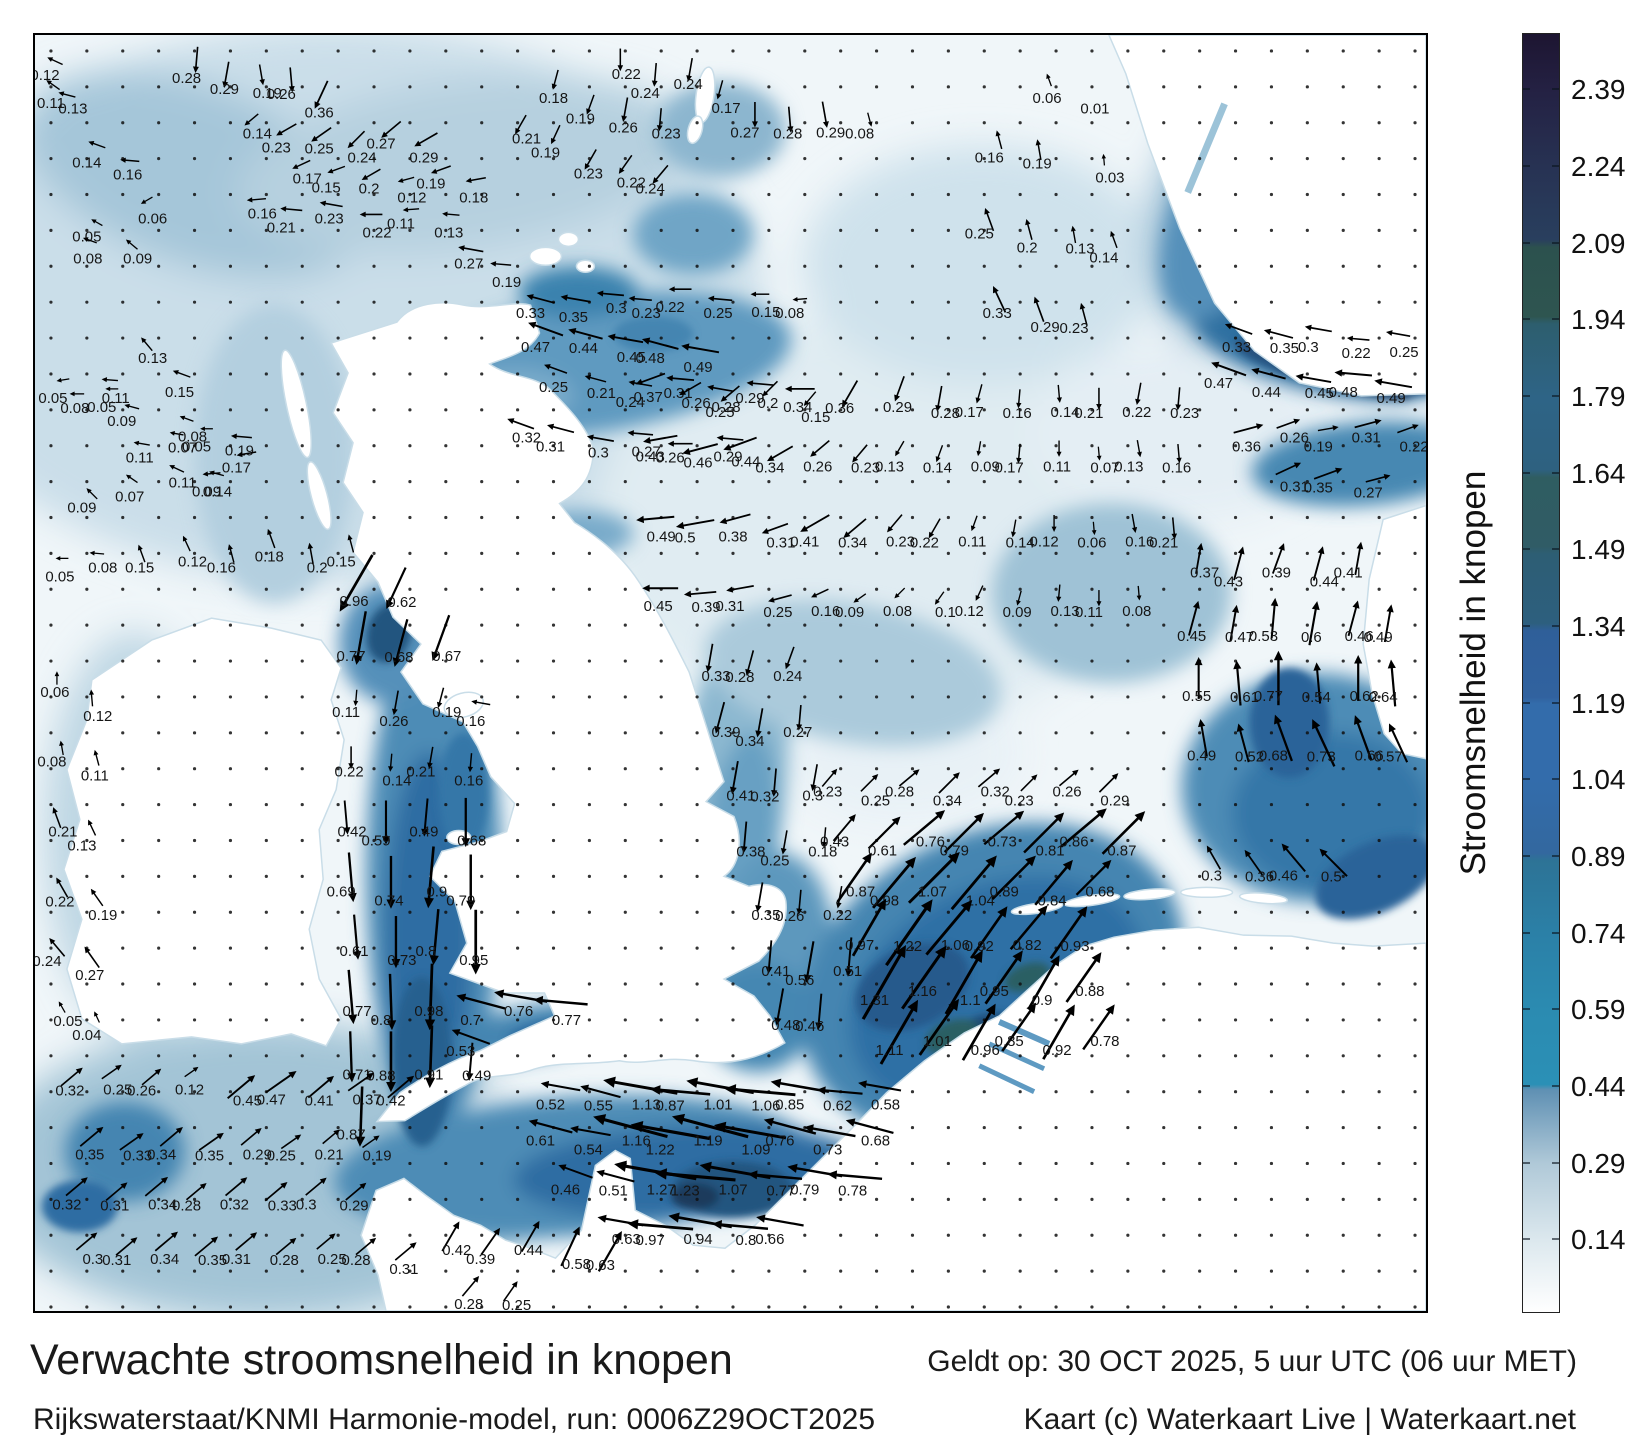 The height and width of the screenshot is (1450, 1650). Describe the element at coordinates (1369, 756) in the screenshot. I see `svg-text: 0.66` at that location.